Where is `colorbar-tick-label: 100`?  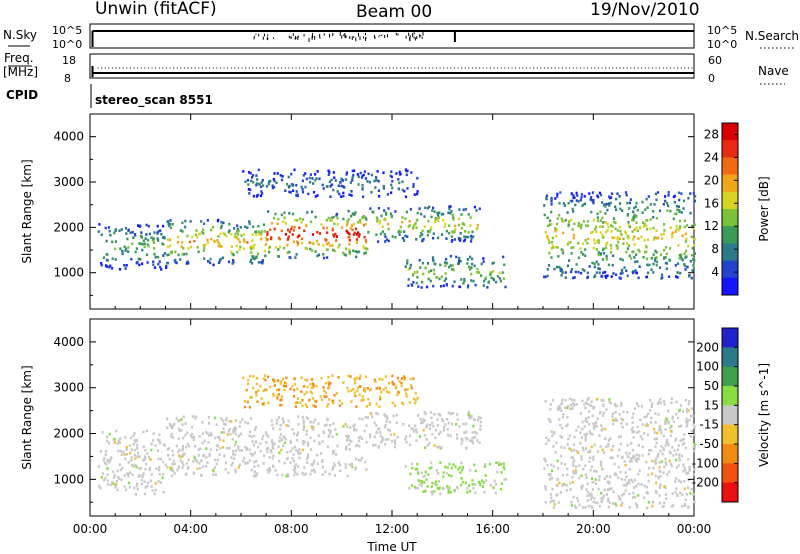 colorbar-tick-label: 100 is located at coordinates (707, 367).